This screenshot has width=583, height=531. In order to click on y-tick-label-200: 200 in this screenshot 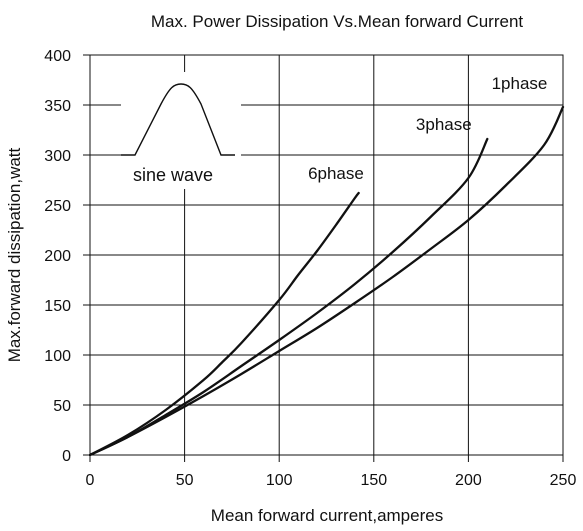, I will do `click(57, 256)`.